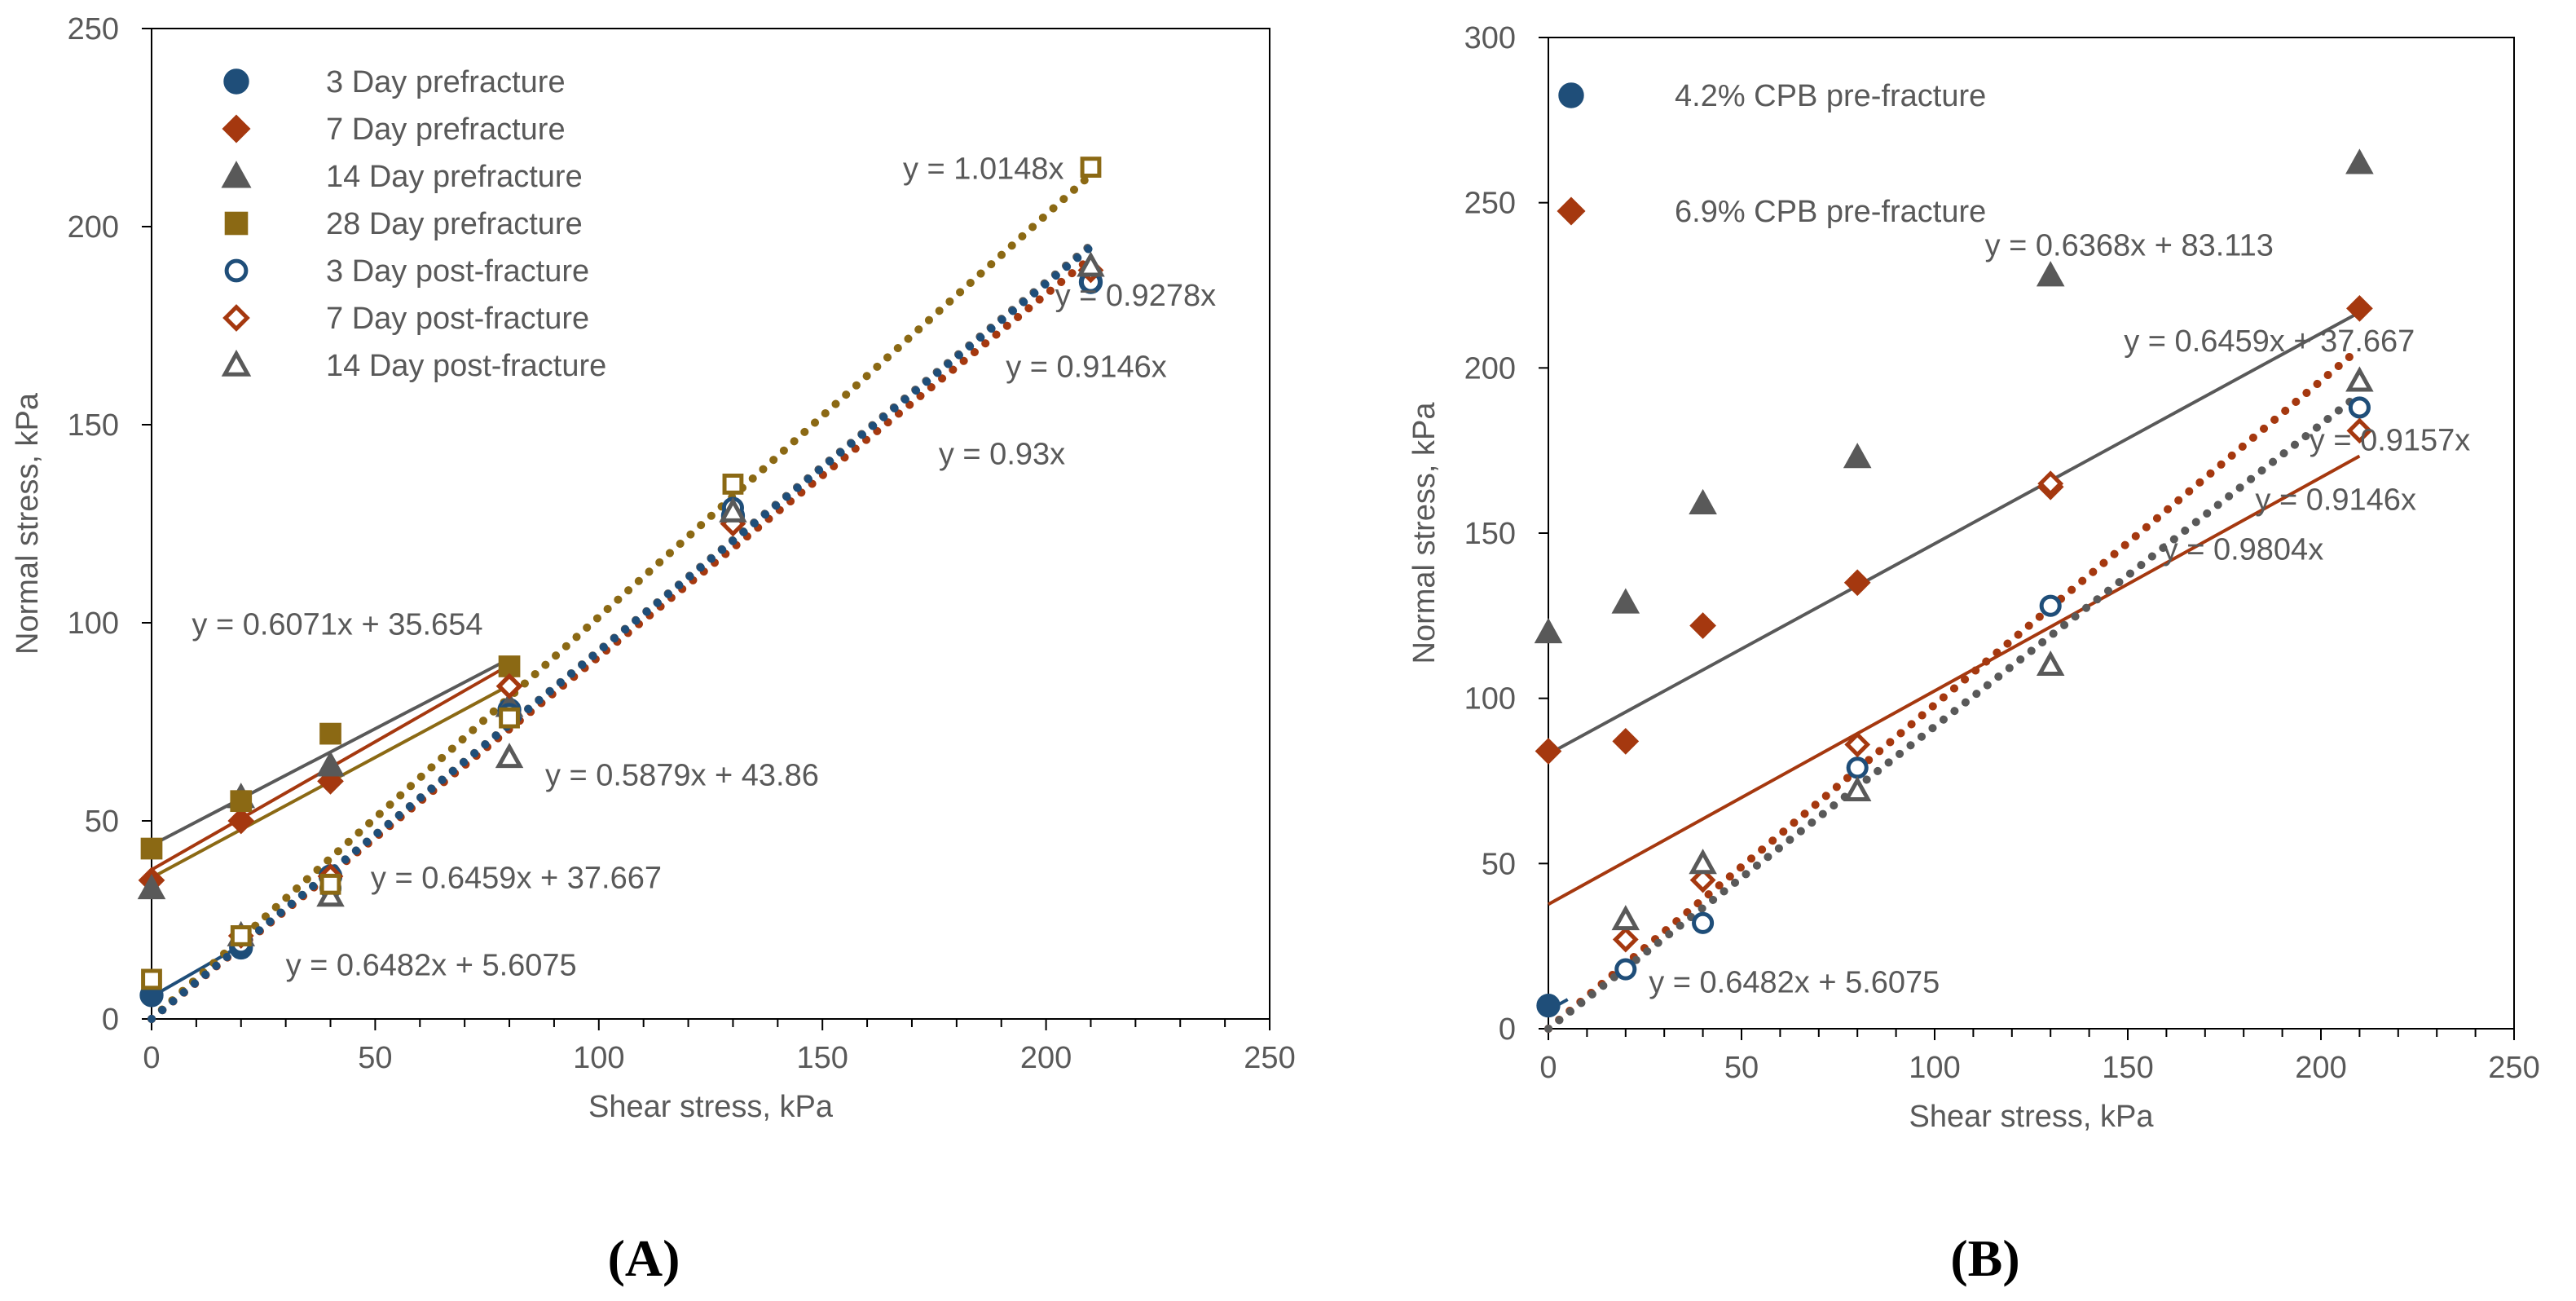 The image size is (2576, 1301). I want to click on panel-a-y-tick-label: 100, so click(93, 623).